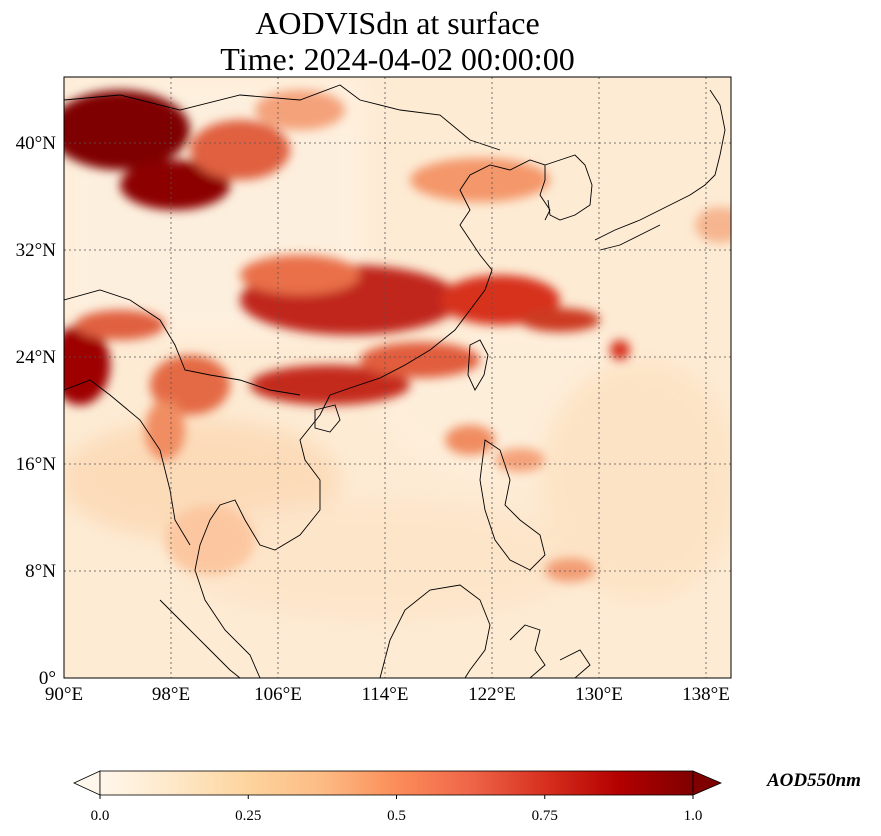  What do you see at coordinates (36, 143) in the screenshot?
I see `y-tick-label: 40°N` at bounding box center [36, 143].